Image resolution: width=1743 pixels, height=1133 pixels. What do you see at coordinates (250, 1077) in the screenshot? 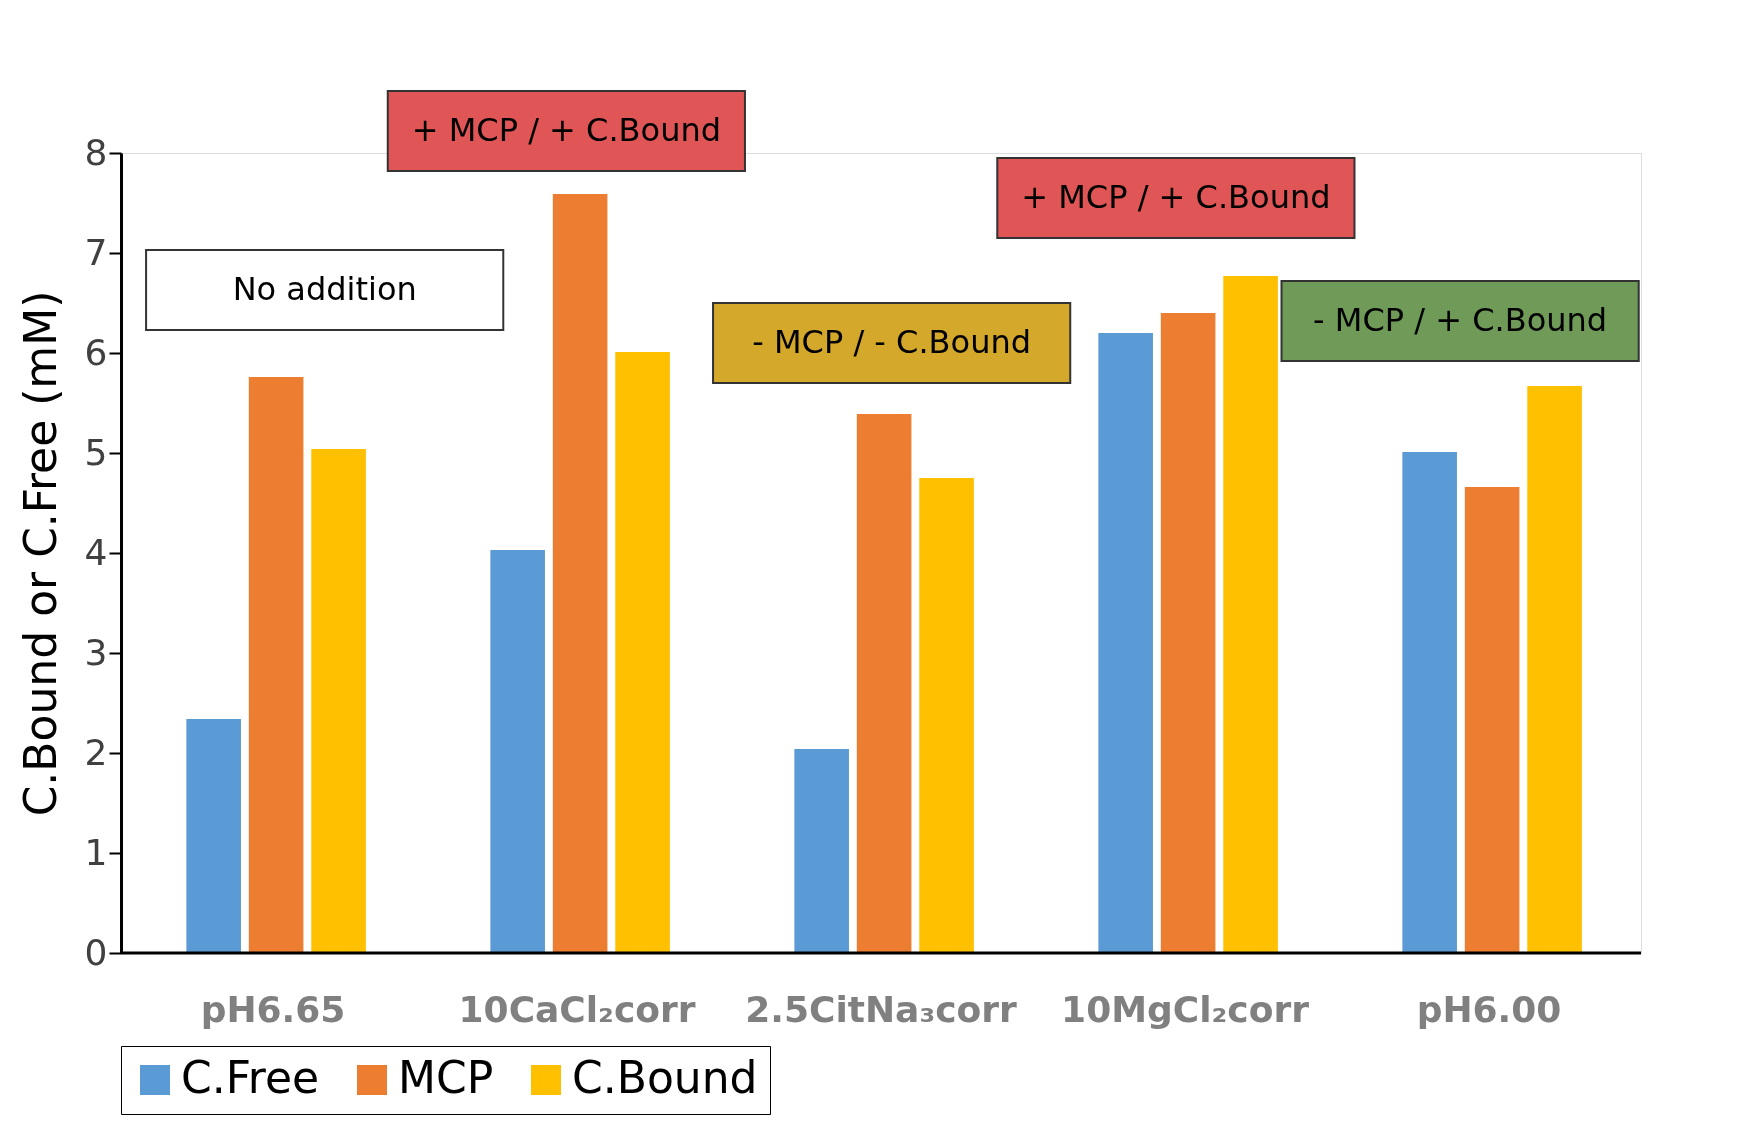
I see `legend-label: C.Free` at bounding box center [250, 1077].